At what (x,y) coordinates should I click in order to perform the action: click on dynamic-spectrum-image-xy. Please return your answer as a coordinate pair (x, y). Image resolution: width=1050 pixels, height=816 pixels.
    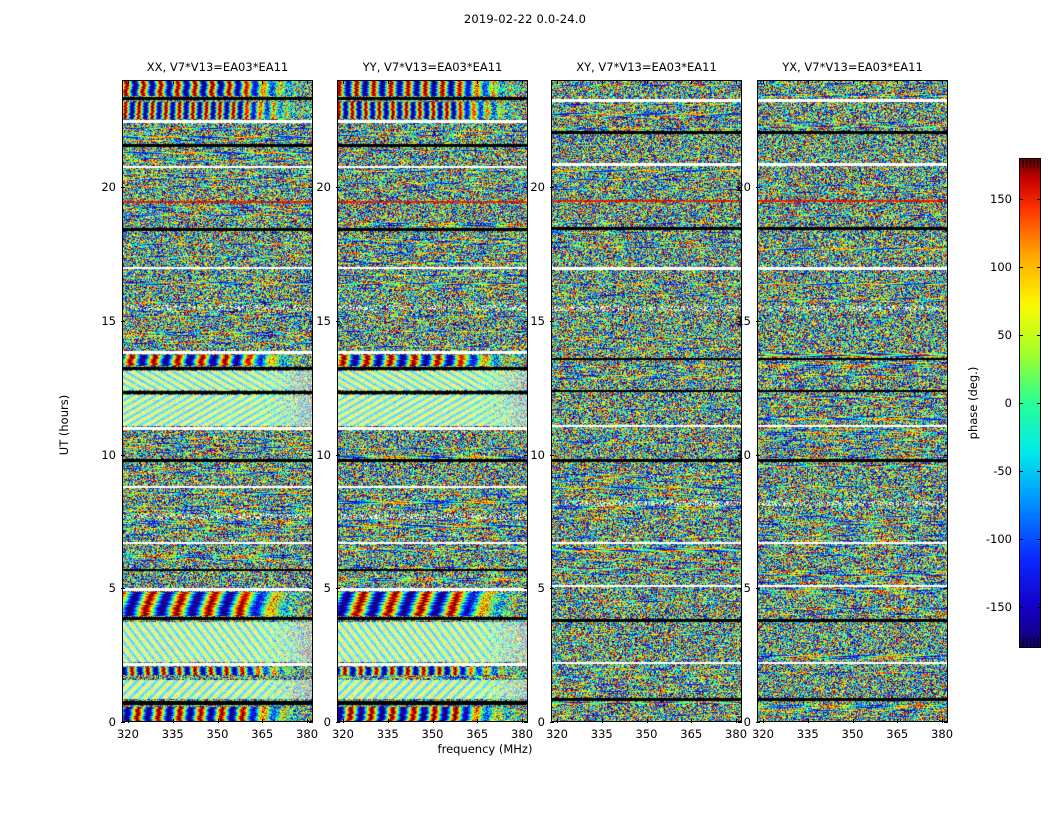
    Looking at the image, I should click on (646, 401).